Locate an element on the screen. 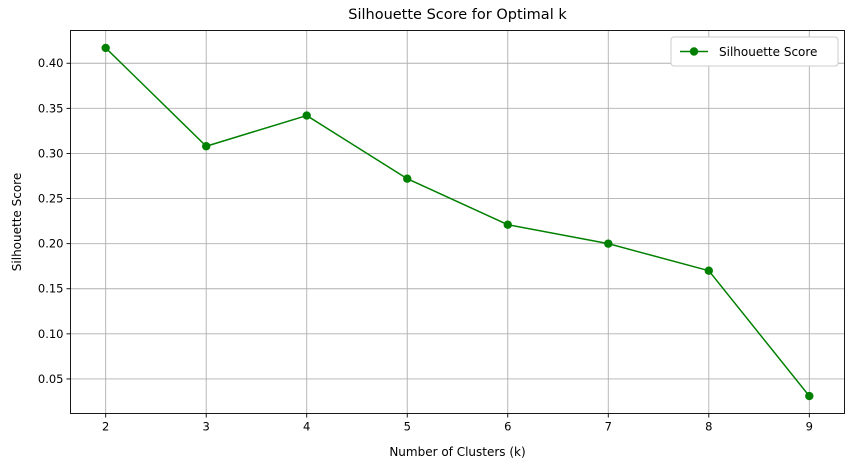 Image resolution: width=855 pixels, height=473 pixels. x-tick-label: 3 is located at coordinates (206, 427).